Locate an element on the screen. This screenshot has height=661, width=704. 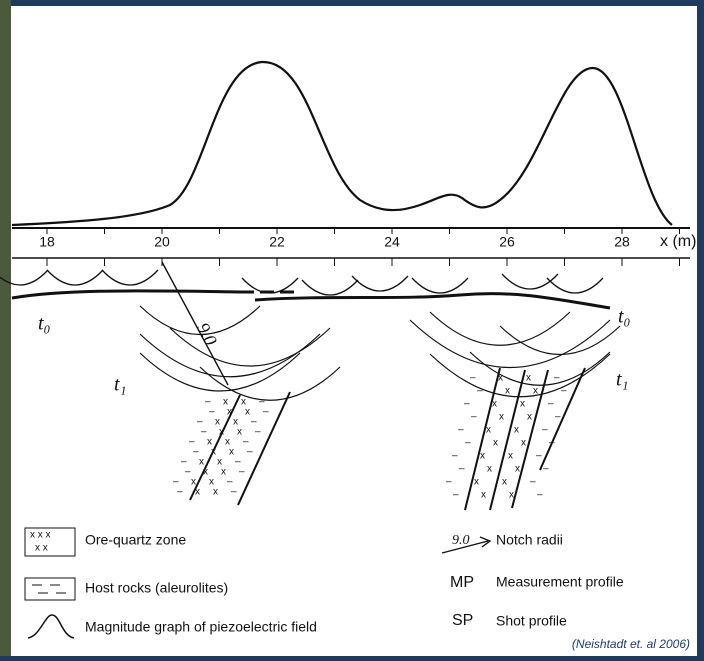
axis-tick-label: 28 is located at coordinates (622, 242).